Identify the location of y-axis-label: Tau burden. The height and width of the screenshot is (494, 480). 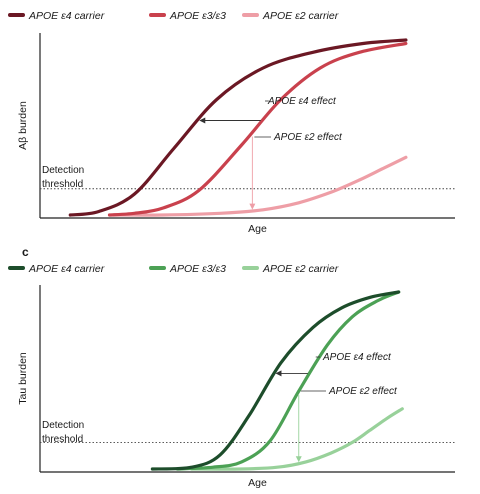
(23, 378).